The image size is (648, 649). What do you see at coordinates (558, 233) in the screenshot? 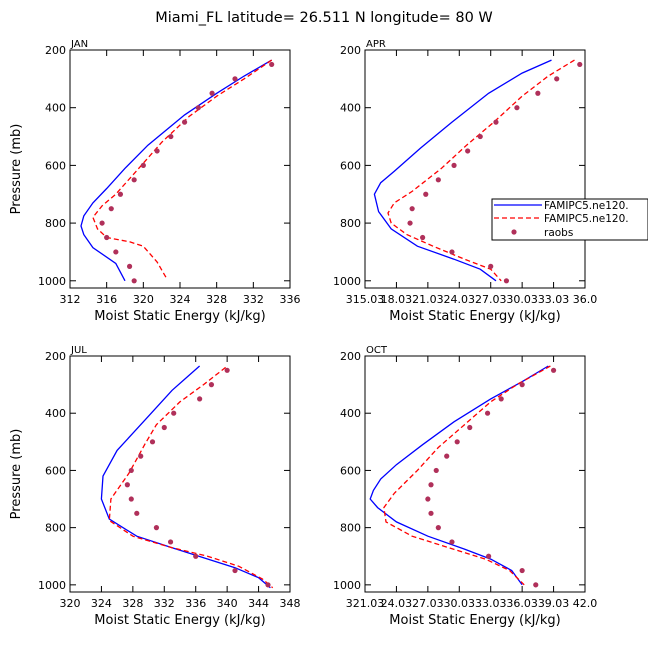
I see `legend-label: raobs` at bounding box center [558, 233].